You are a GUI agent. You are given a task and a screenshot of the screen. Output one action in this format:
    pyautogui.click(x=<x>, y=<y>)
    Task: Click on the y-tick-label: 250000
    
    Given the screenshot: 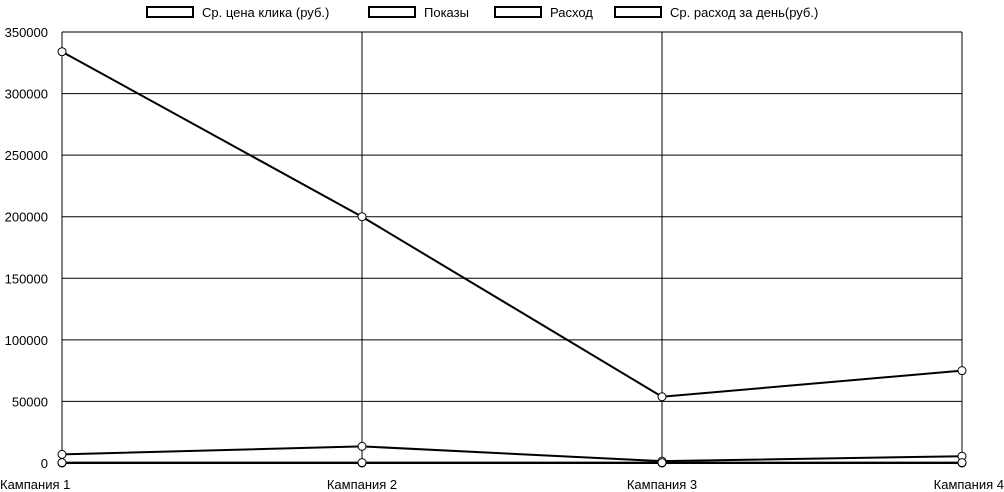 What is the action you would take?
    pyautogui.click(x=26, y=155)
    